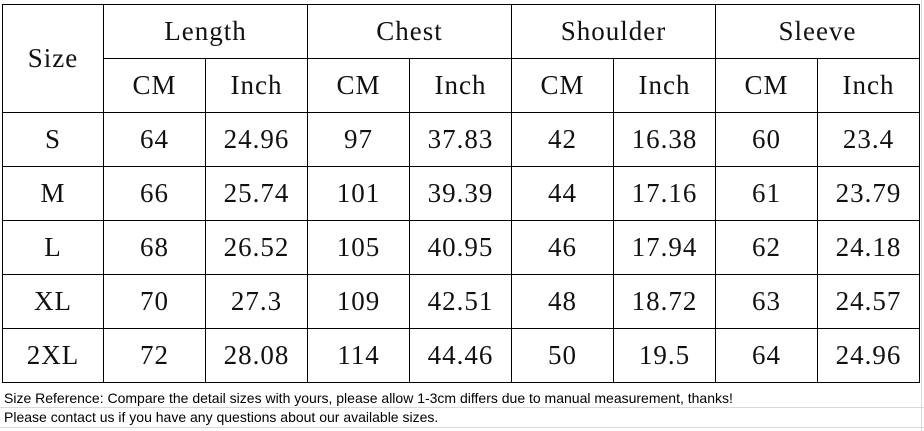 Image resolution: width=924 pixels, height=431 pixels. I want to click on measure-cell: 62, so click(766, 247).